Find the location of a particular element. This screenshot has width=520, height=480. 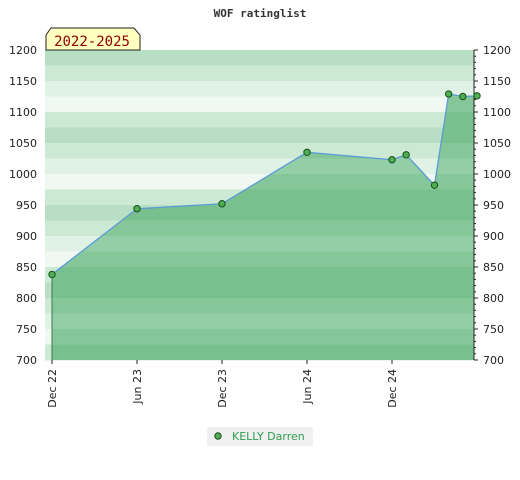

y-tick-label-right: 1000 is located at coordinates (497, 174).